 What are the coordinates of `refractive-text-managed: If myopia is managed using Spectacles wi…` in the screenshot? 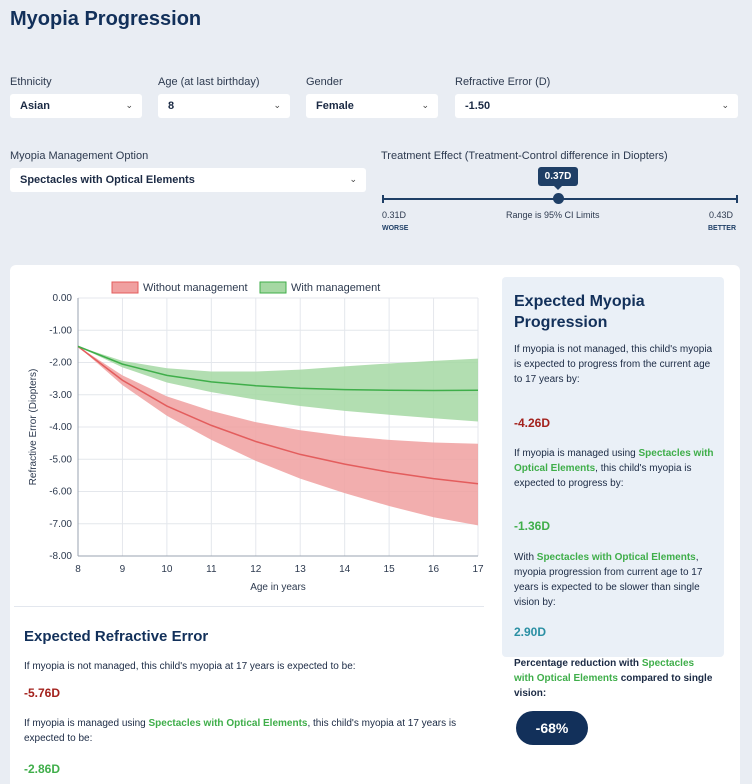 It's located at (240, 731).